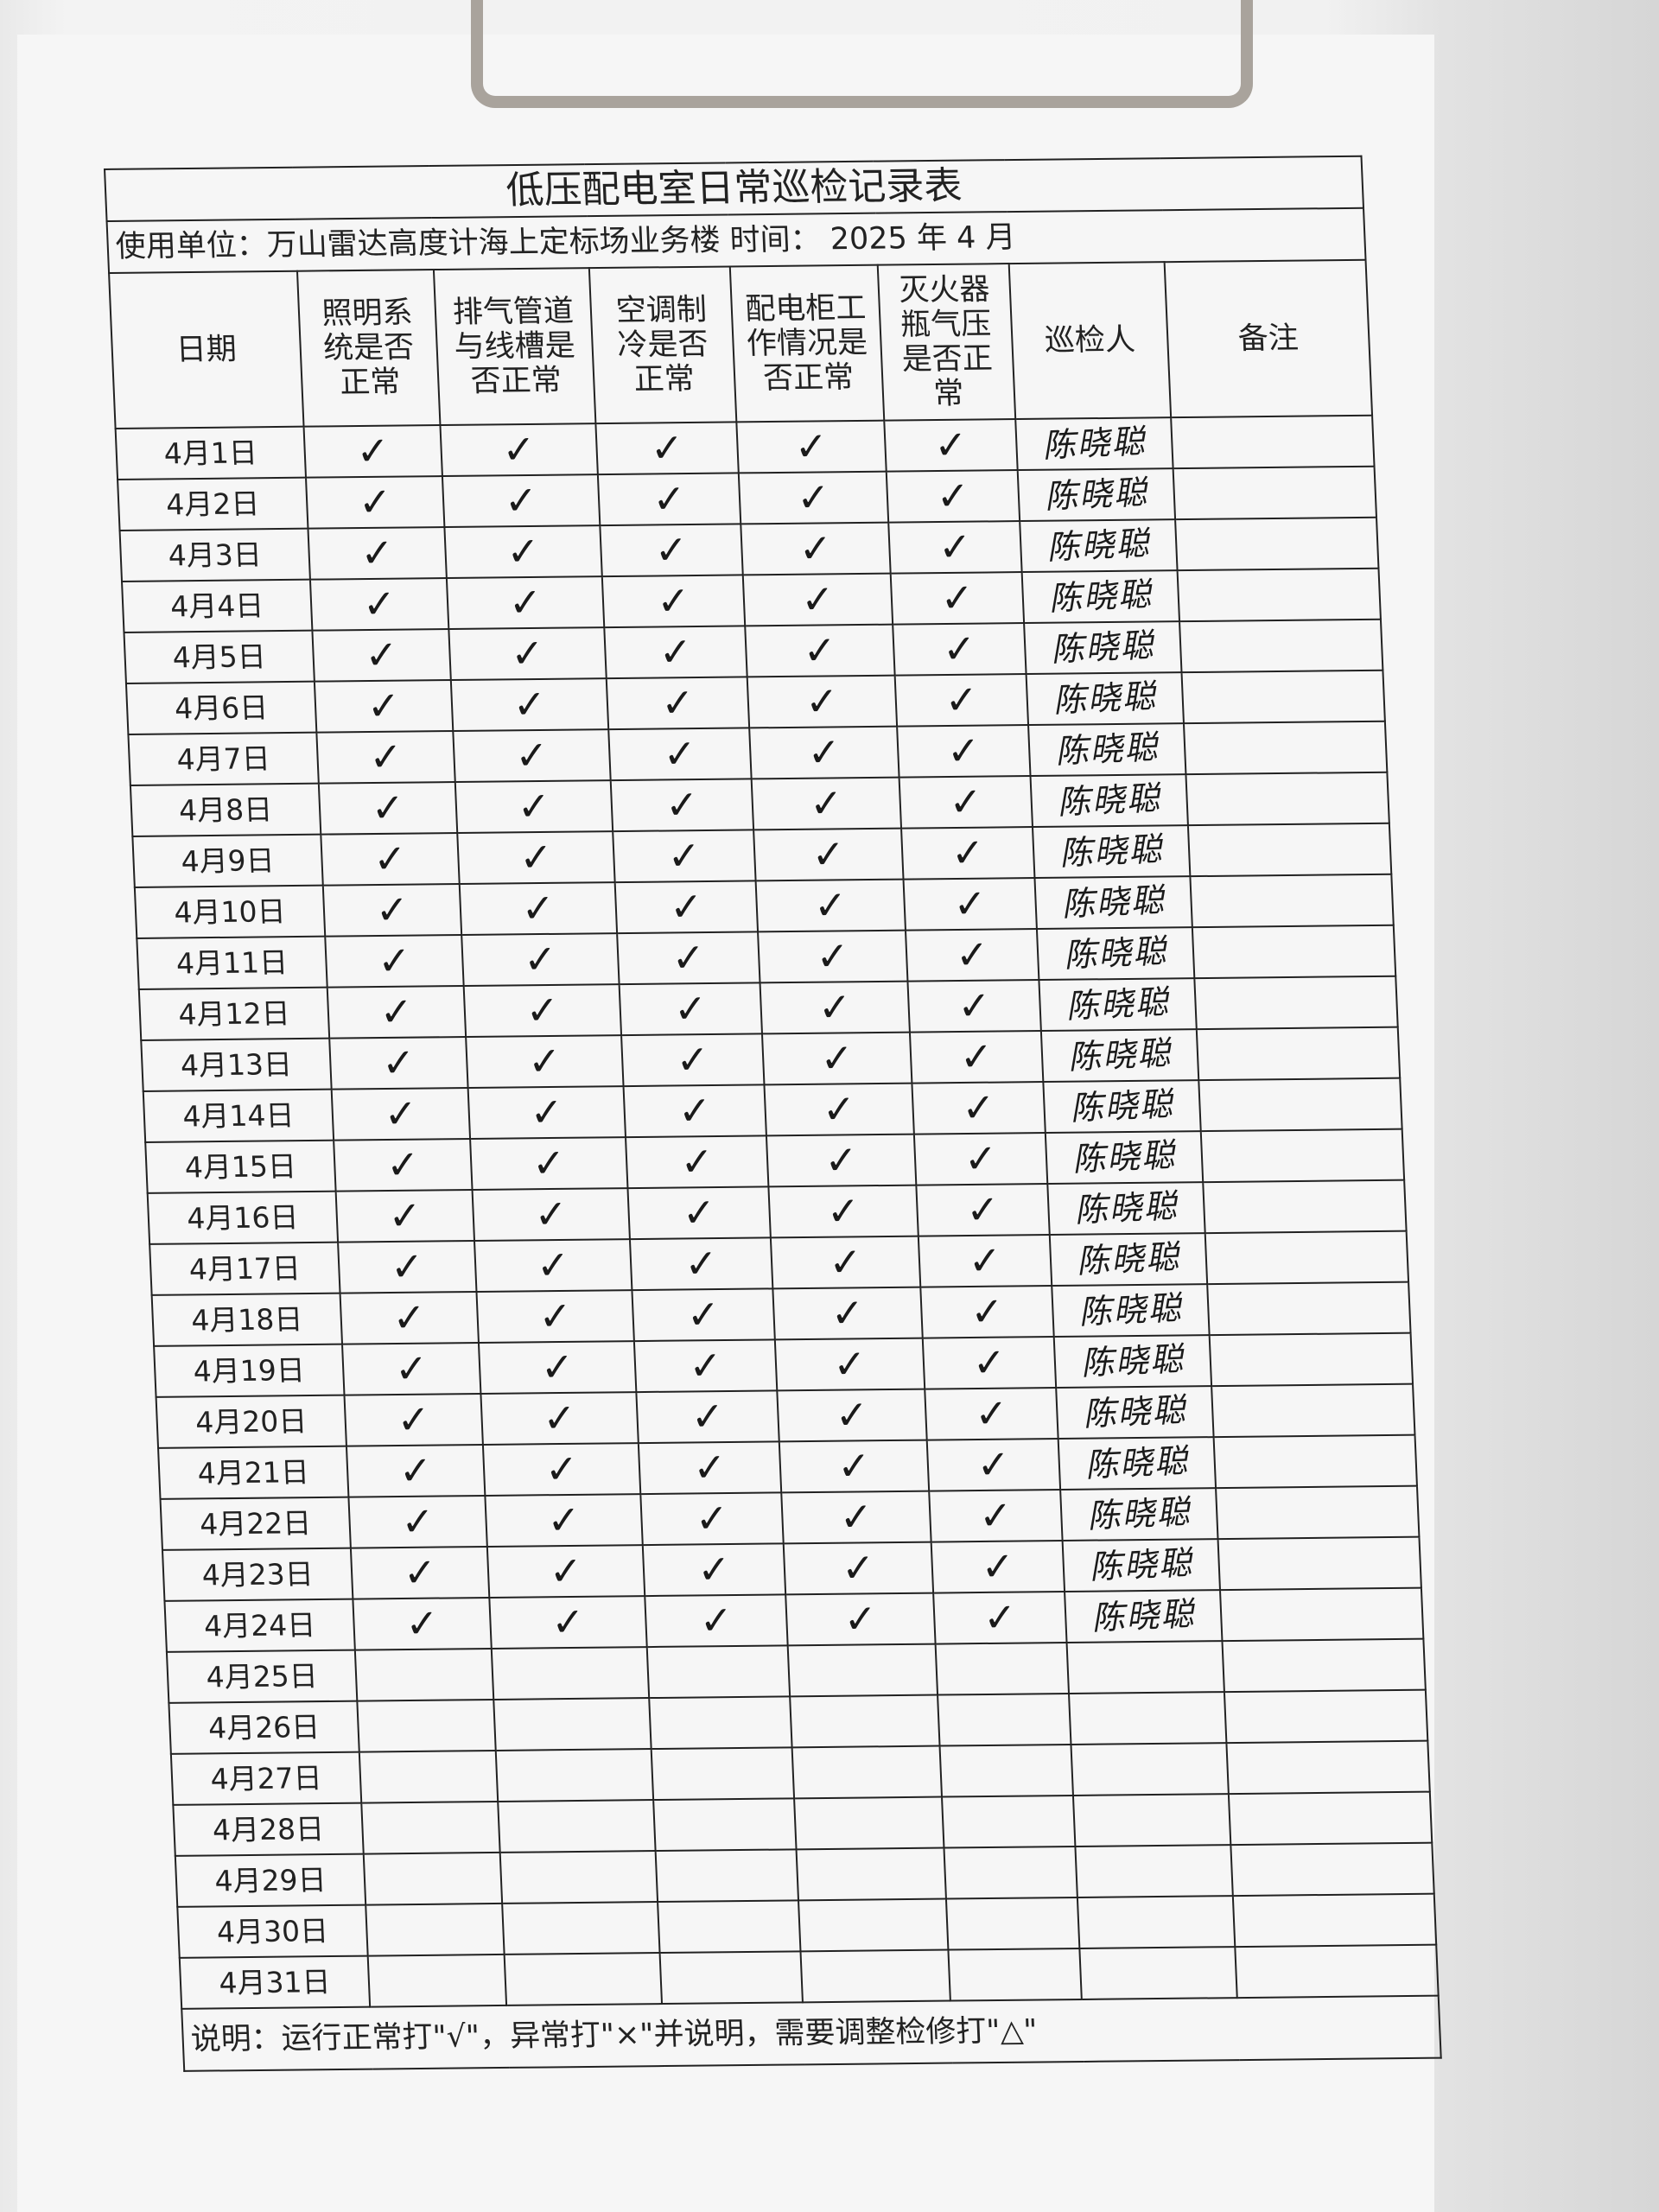  What do you see at coordinates (214, 555) in the screenshot?
I see `date-cell: 4月3日` at bounding box center [214, 555].